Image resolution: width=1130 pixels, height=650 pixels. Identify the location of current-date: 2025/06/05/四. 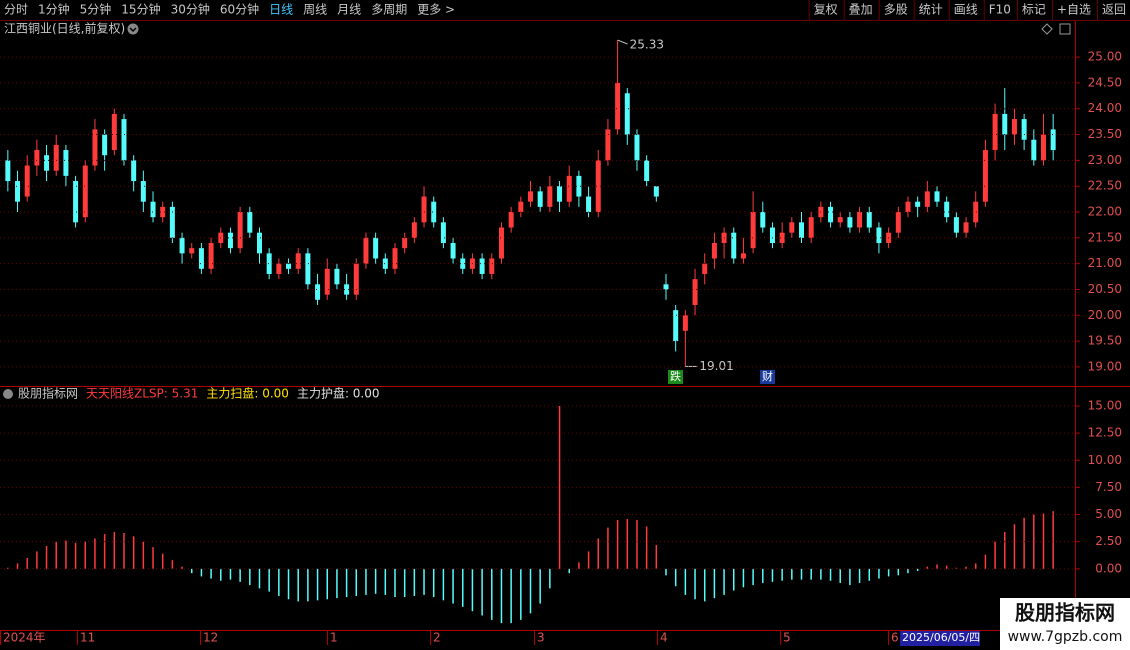
(941, 637).